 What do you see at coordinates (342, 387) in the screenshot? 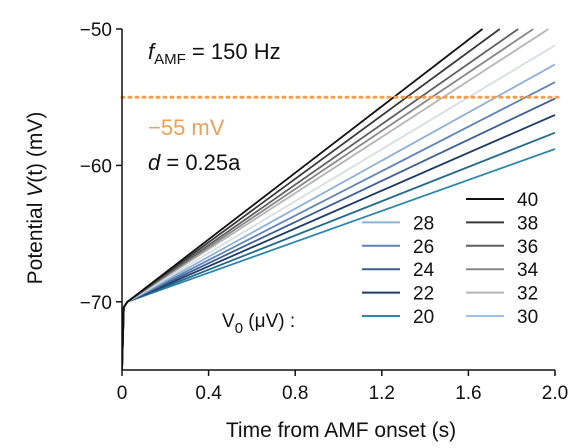
I see `x-ticks: 0 0.4 0.8 1.2 1.6 2.0` at bounding box center [342, 387].